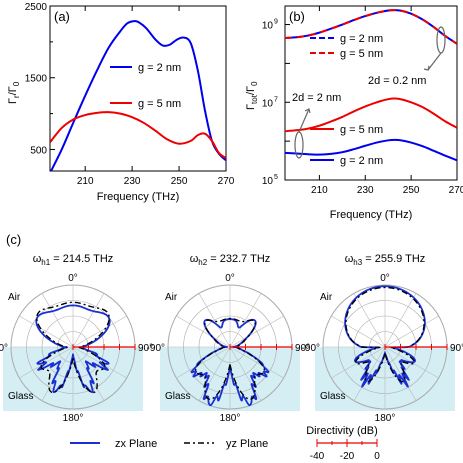  What do you see at coordinates (456, 190) in the screenshot?
I see `chart-b-xtick-label: 270` at bounding box center [456, 190].